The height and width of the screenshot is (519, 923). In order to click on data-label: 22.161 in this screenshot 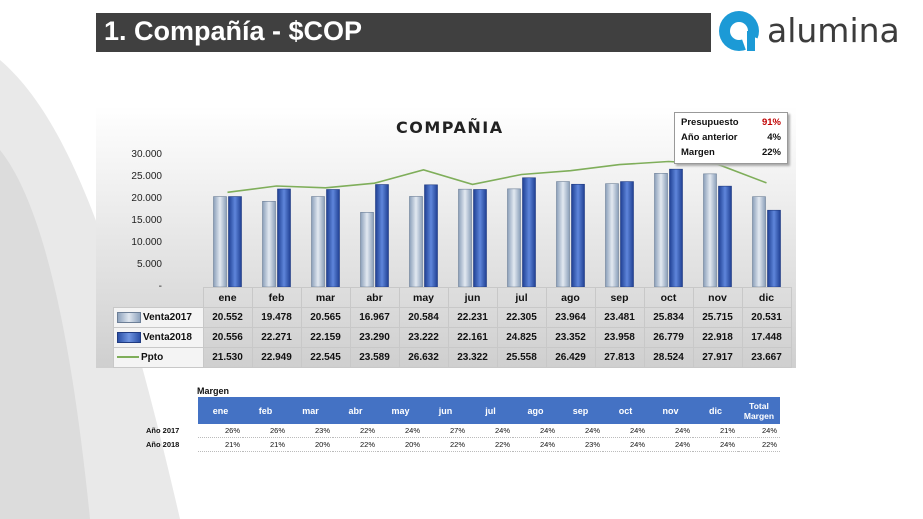, I will do `click(472, 337)`.